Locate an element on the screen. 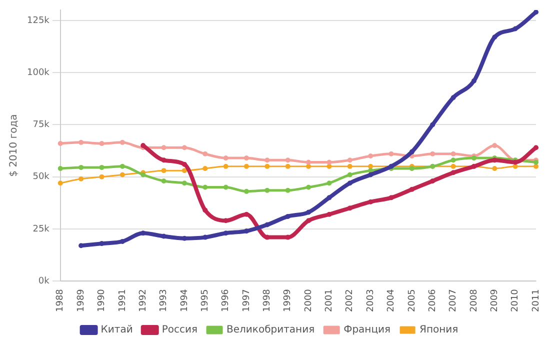 Image resolution: width=550 pixels, height=349 pixels. x-tick-label: 2011 is located at coordinates (536, 300).